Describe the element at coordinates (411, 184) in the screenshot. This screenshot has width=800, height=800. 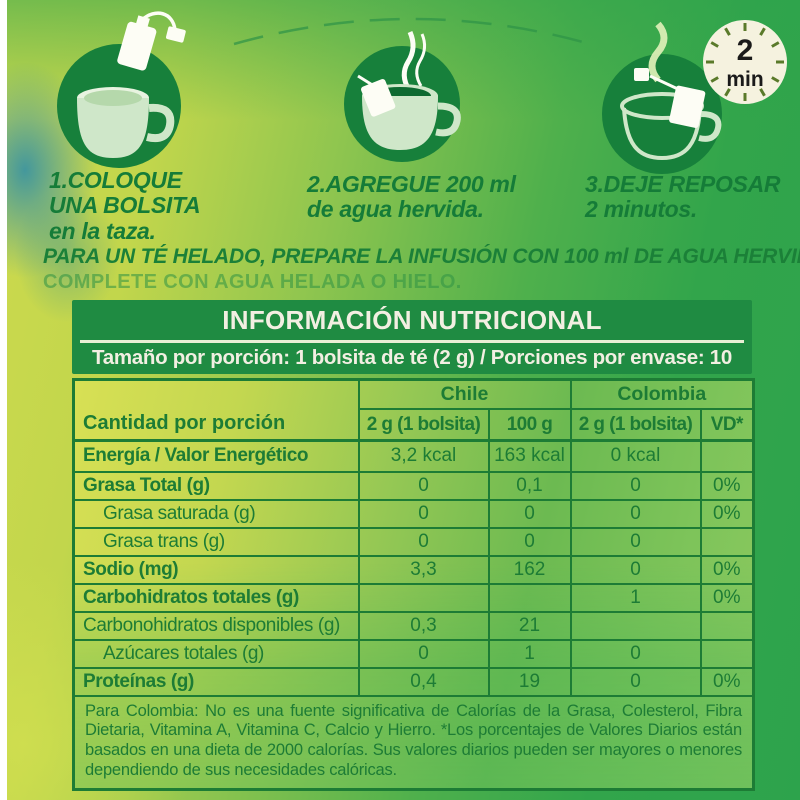
I see `step-line: 2.AGREGUE 200 ml` at that location.